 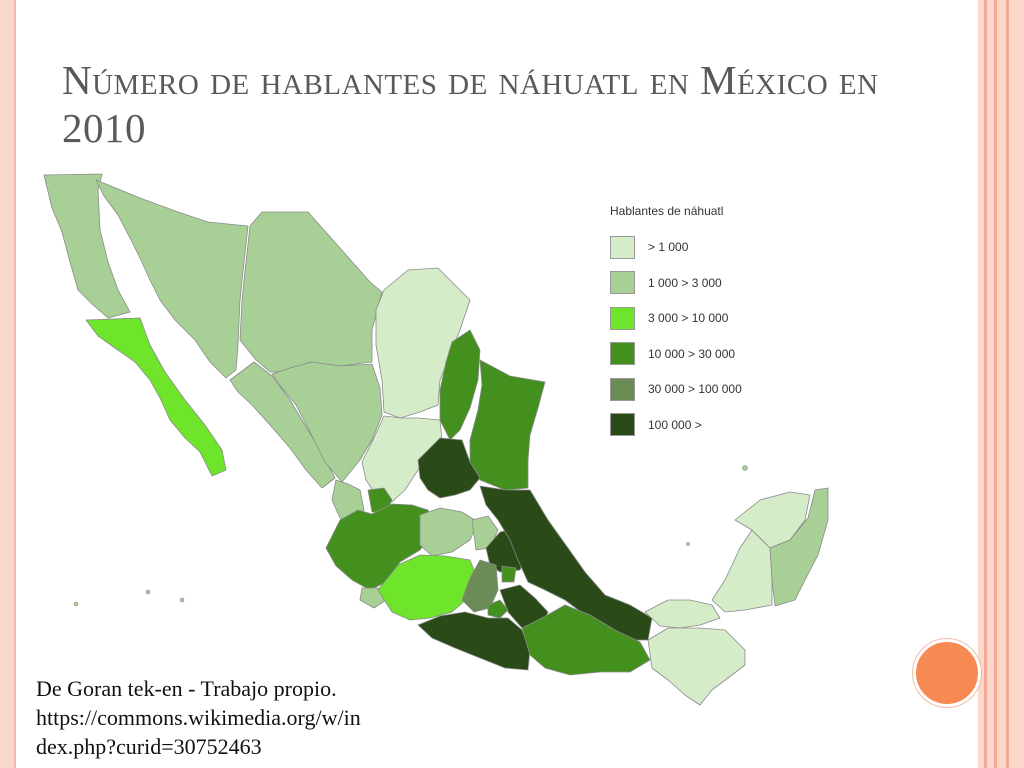 I want to click on legend-item: > 1 000, so click(x=649, y=247).